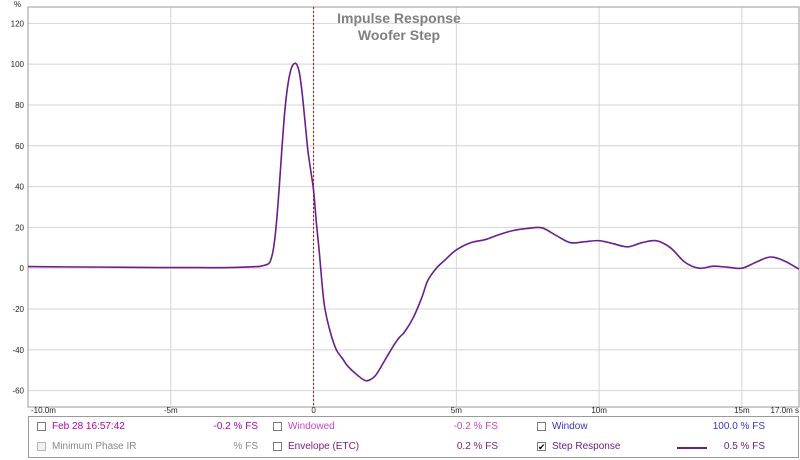 This screenshot has width=800, height=460. Describe the element at coordinates (18, 23) in the screenshot. I see `y-tick-label: 120` at that location.